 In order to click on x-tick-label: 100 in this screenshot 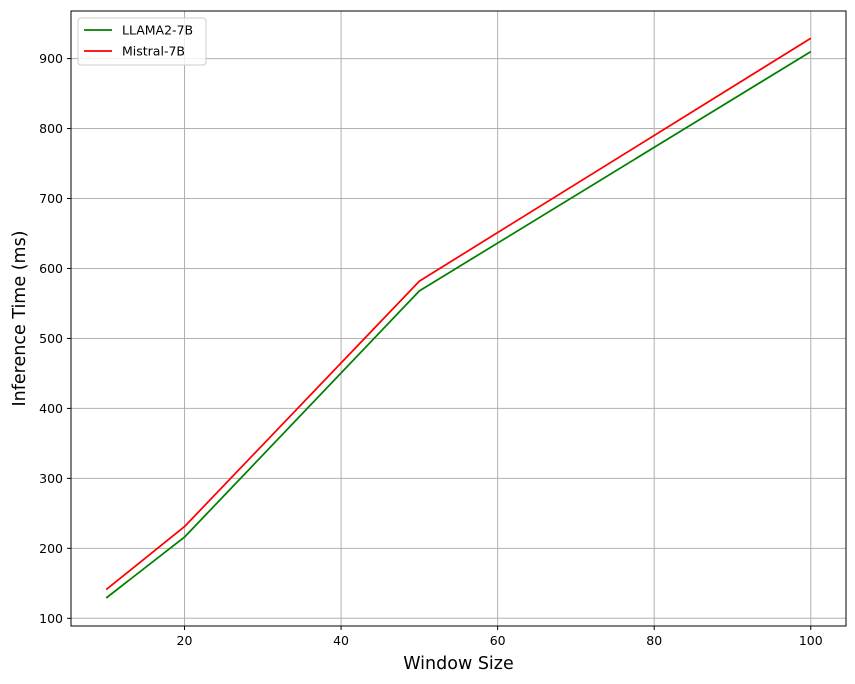, I will do `click(811, 640)`.